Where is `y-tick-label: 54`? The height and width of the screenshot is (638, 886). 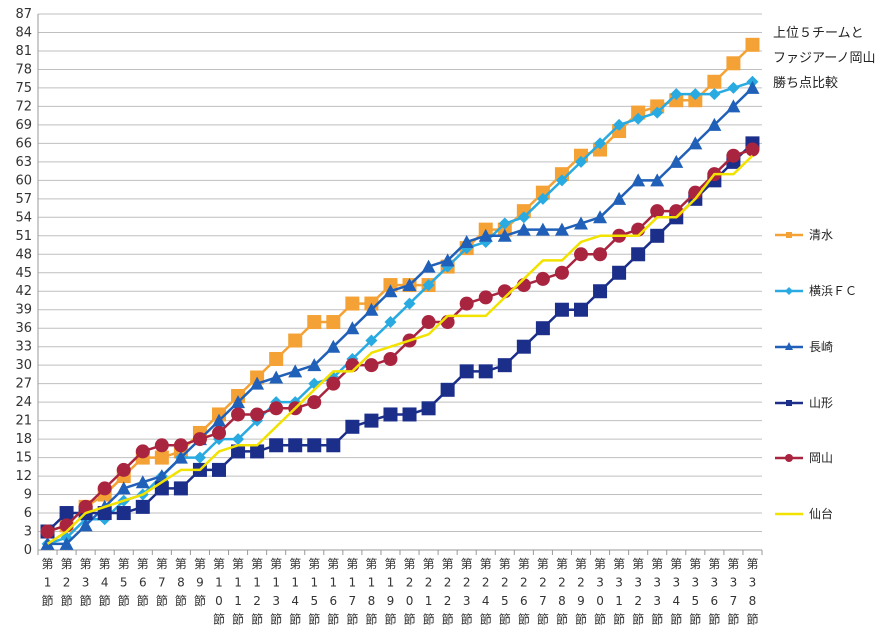
y-tick-label: 54 is located at coordinates (23, 217).